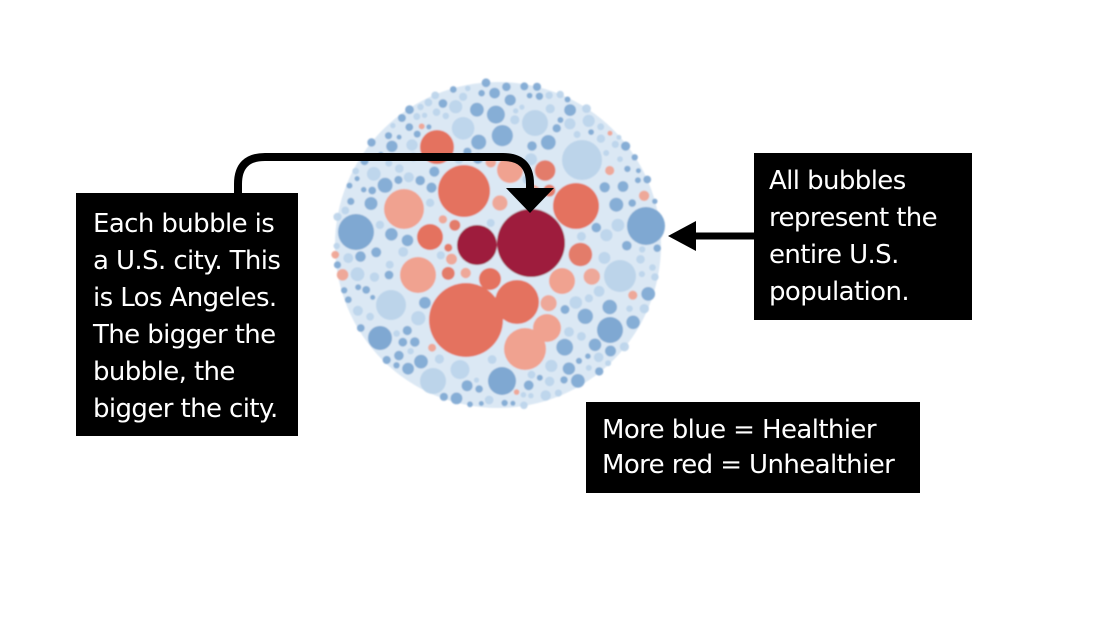  I want to click on callout-line: Each bubble is, so click(184, 224).